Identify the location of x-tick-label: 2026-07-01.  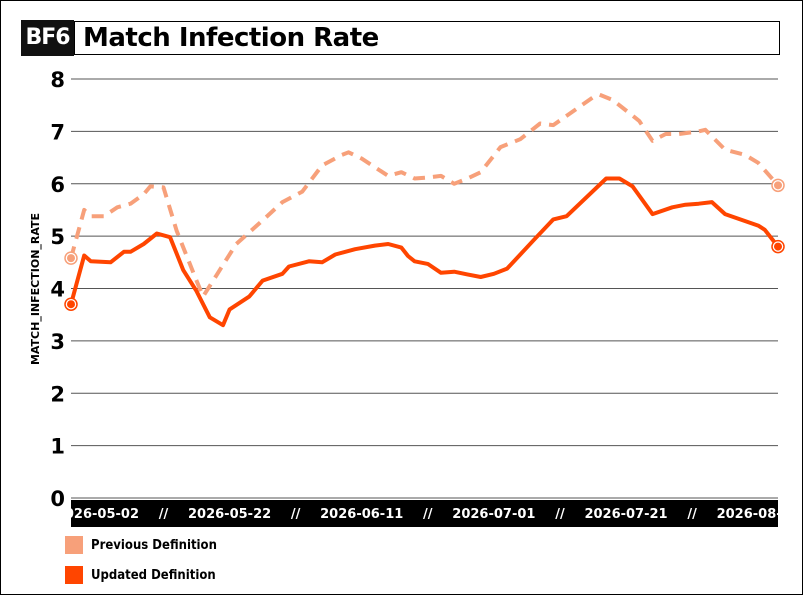
(493, 514).